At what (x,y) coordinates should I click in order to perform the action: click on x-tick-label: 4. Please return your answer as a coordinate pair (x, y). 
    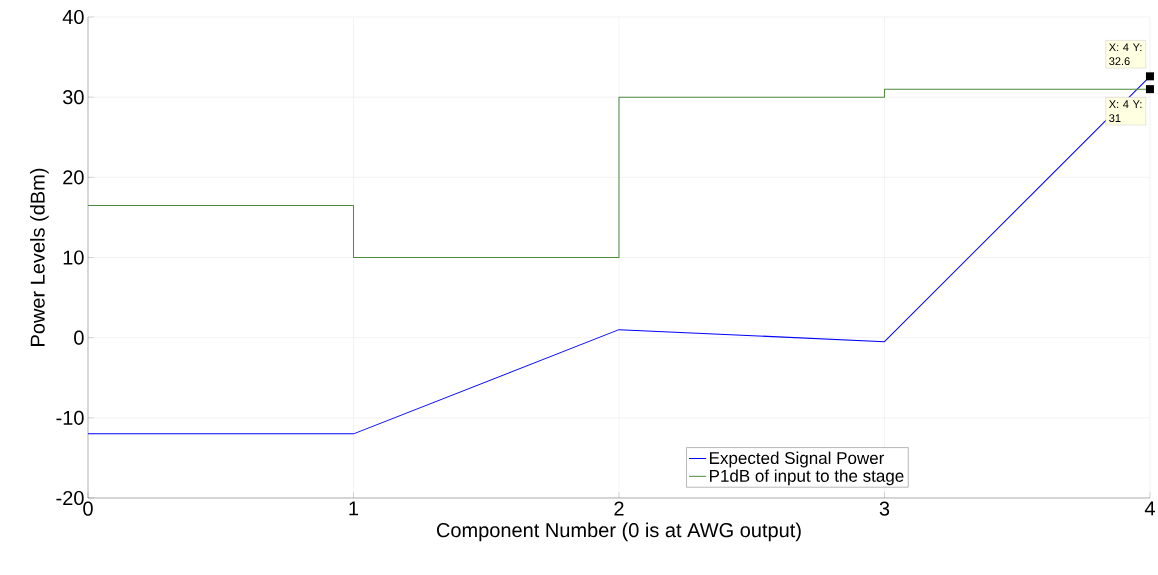
    Looking at the image, I should click on (1149, 508).